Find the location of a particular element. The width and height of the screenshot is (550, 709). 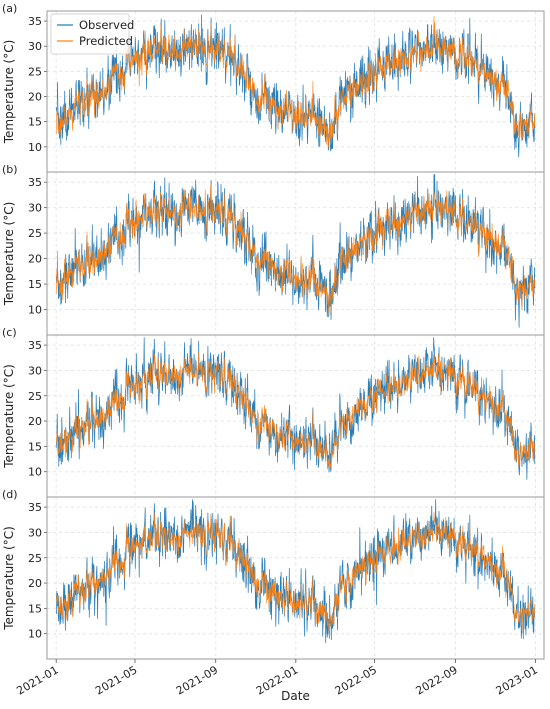

legend-label-predicted: Predicted is located at coordinates (106, 41).